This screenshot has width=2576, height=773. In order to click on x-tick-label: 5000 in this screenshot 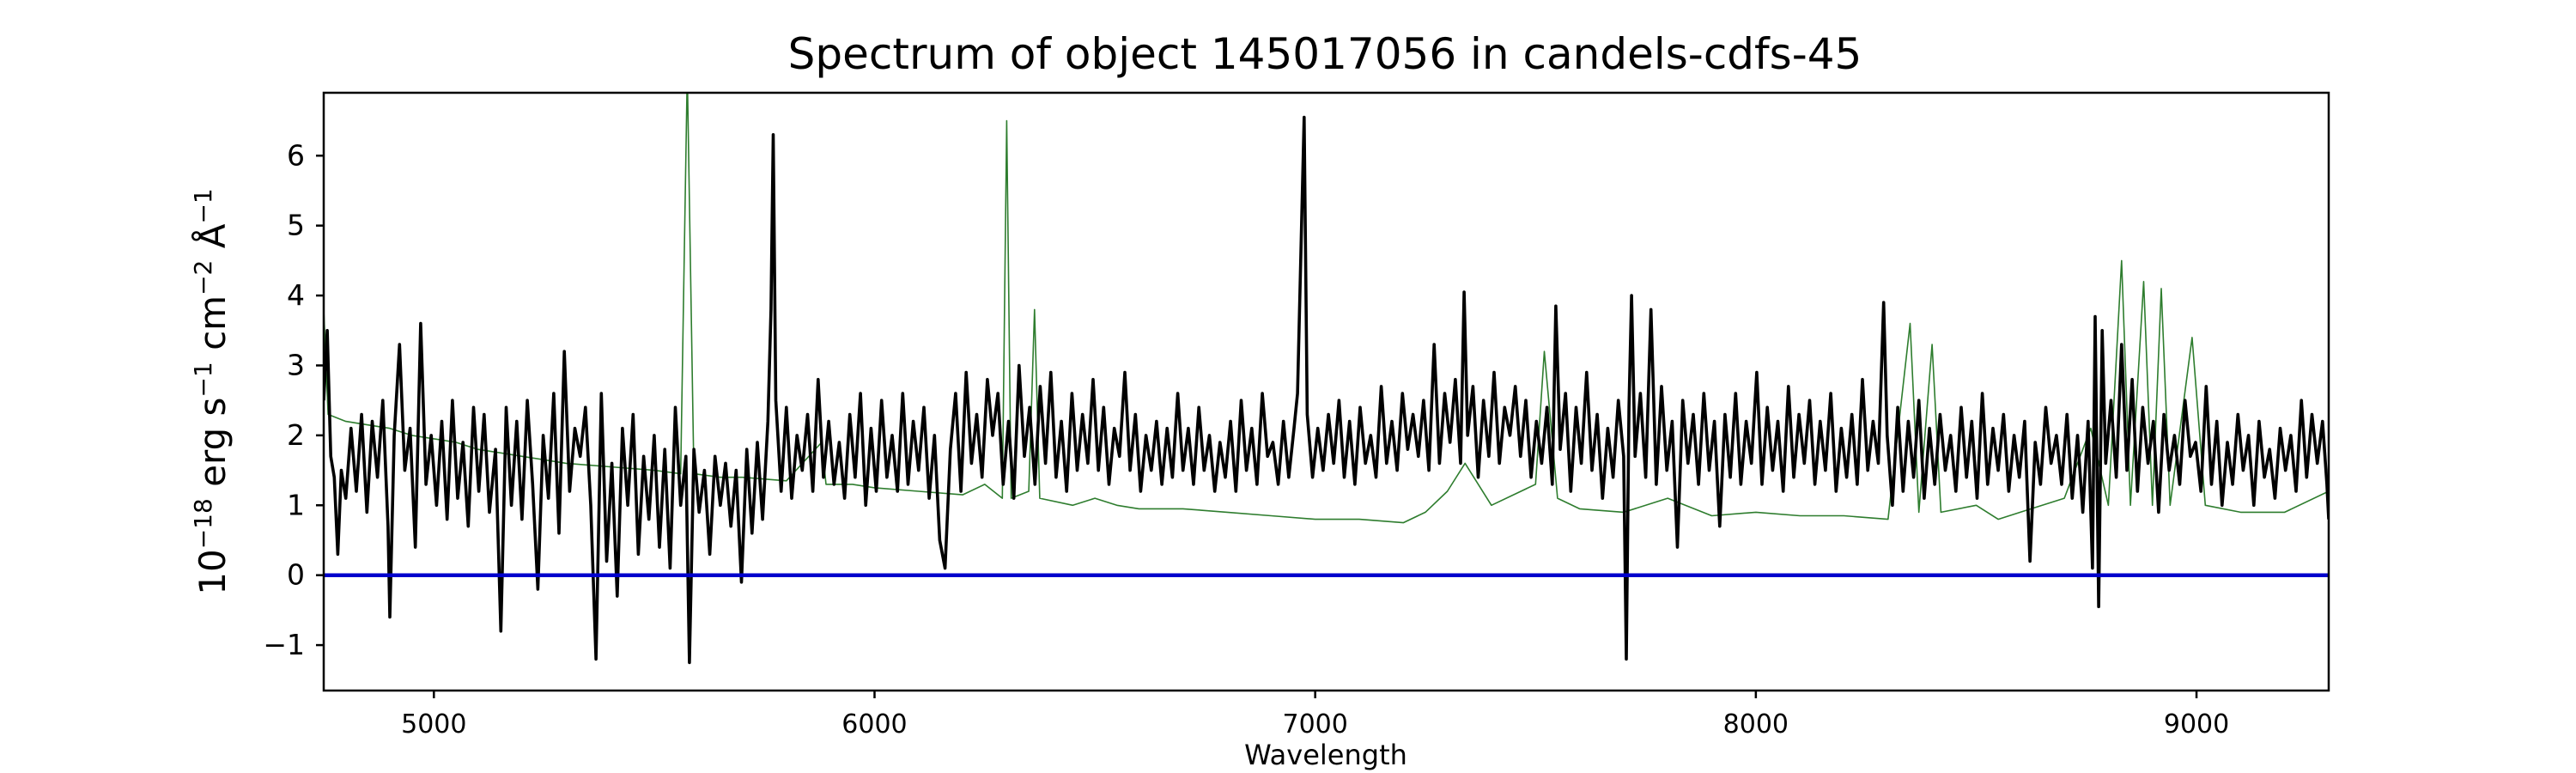, I will do `click(433, 724)`.